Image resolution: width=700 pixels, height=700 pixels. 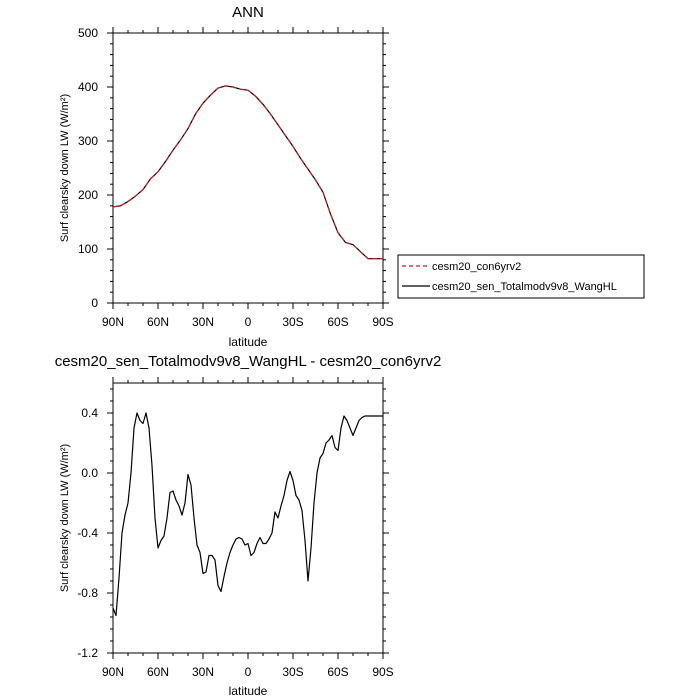 I want to click on top-x-tick-label: 30N, so click(x=203, y=322).